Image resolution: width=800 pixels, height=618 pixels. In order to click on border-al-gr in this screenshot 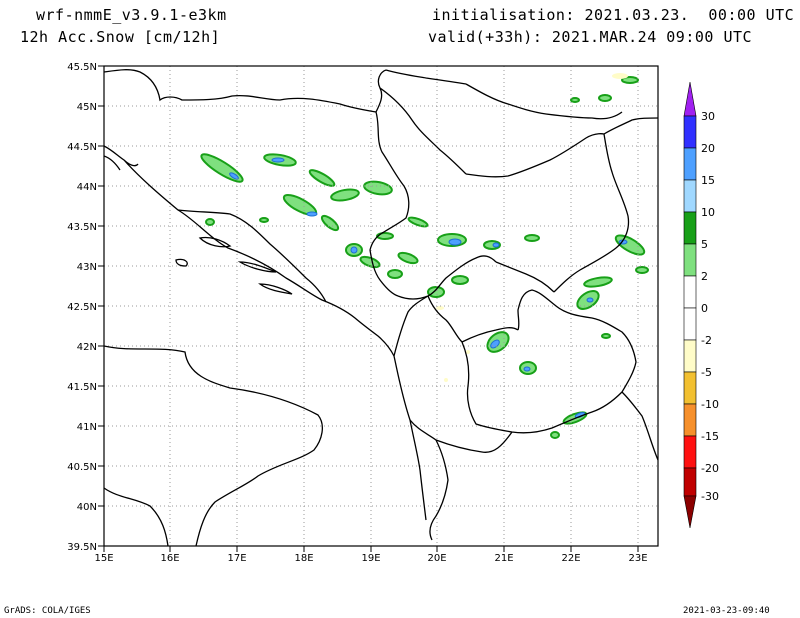, I will do `click(429, 480)`.